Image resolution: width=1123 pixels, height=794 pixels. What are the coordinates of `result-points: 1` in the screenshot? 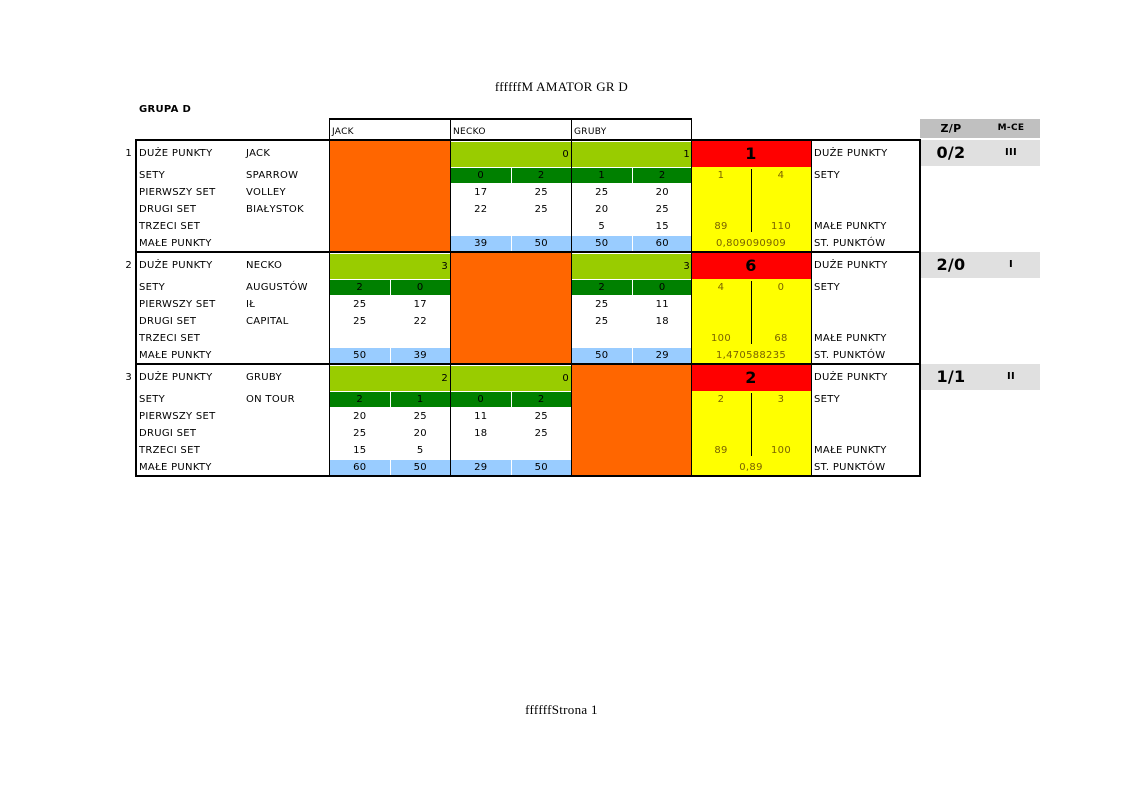 It's located at (751, 154).